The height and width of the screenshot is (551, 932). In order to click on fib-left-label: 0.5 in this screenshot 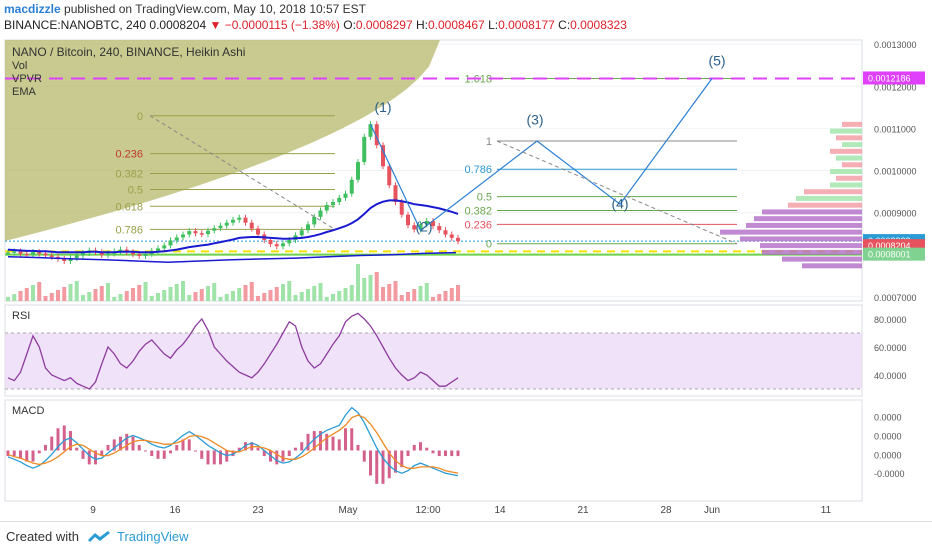, I will do `click(135, 190)`.